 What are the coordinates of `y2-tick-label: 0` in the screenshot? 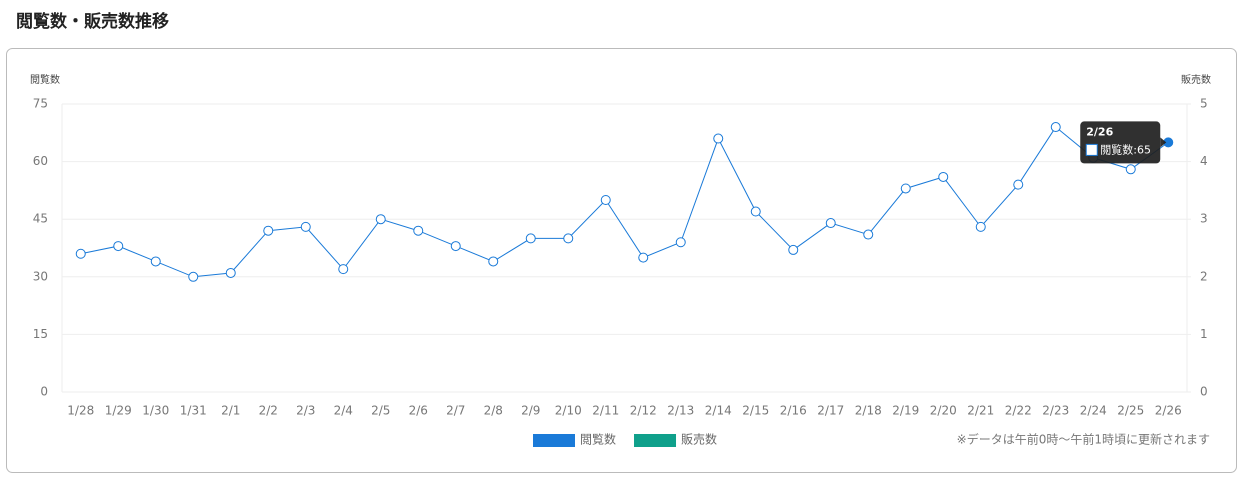 It's located at (1204, 392).